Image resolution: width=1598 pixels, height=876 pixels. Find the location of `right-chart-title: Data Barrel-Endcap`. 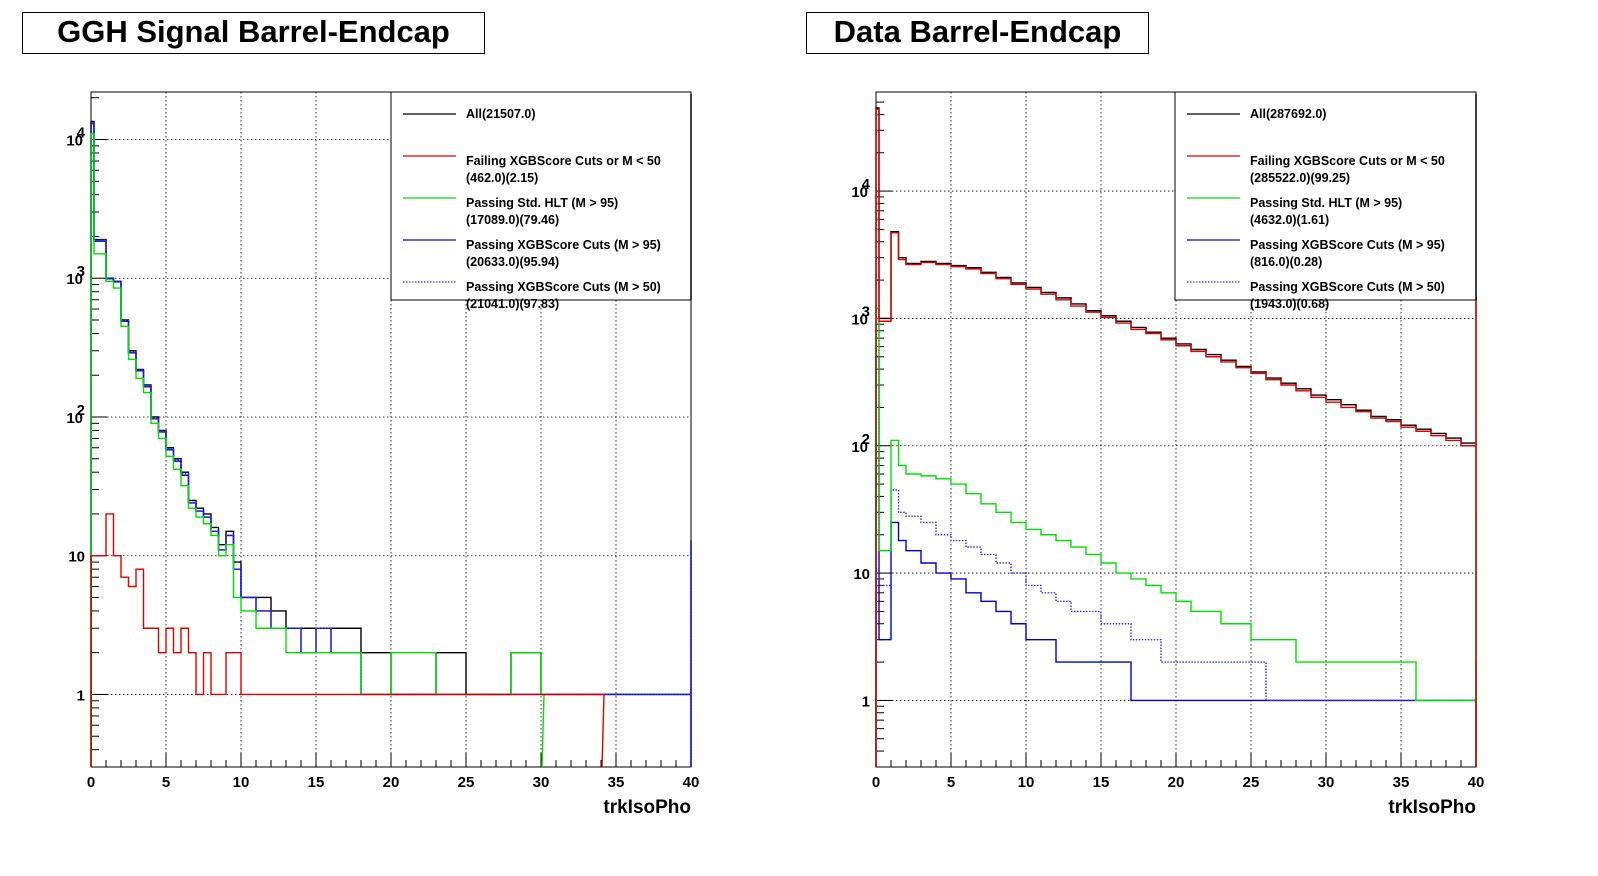

right-chart-title: Data Barrel-Endcap is located at coordinates (977, 33).